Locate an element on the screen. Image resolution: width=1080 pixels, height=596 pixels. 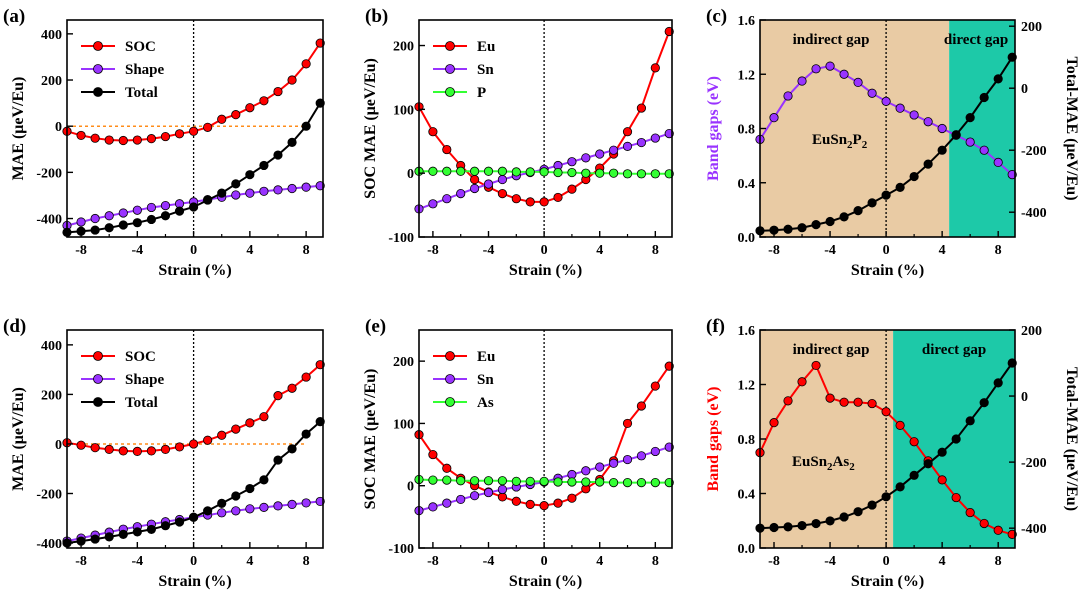
region-label-indirect: indirect gap is located at coordinates (831, 350).